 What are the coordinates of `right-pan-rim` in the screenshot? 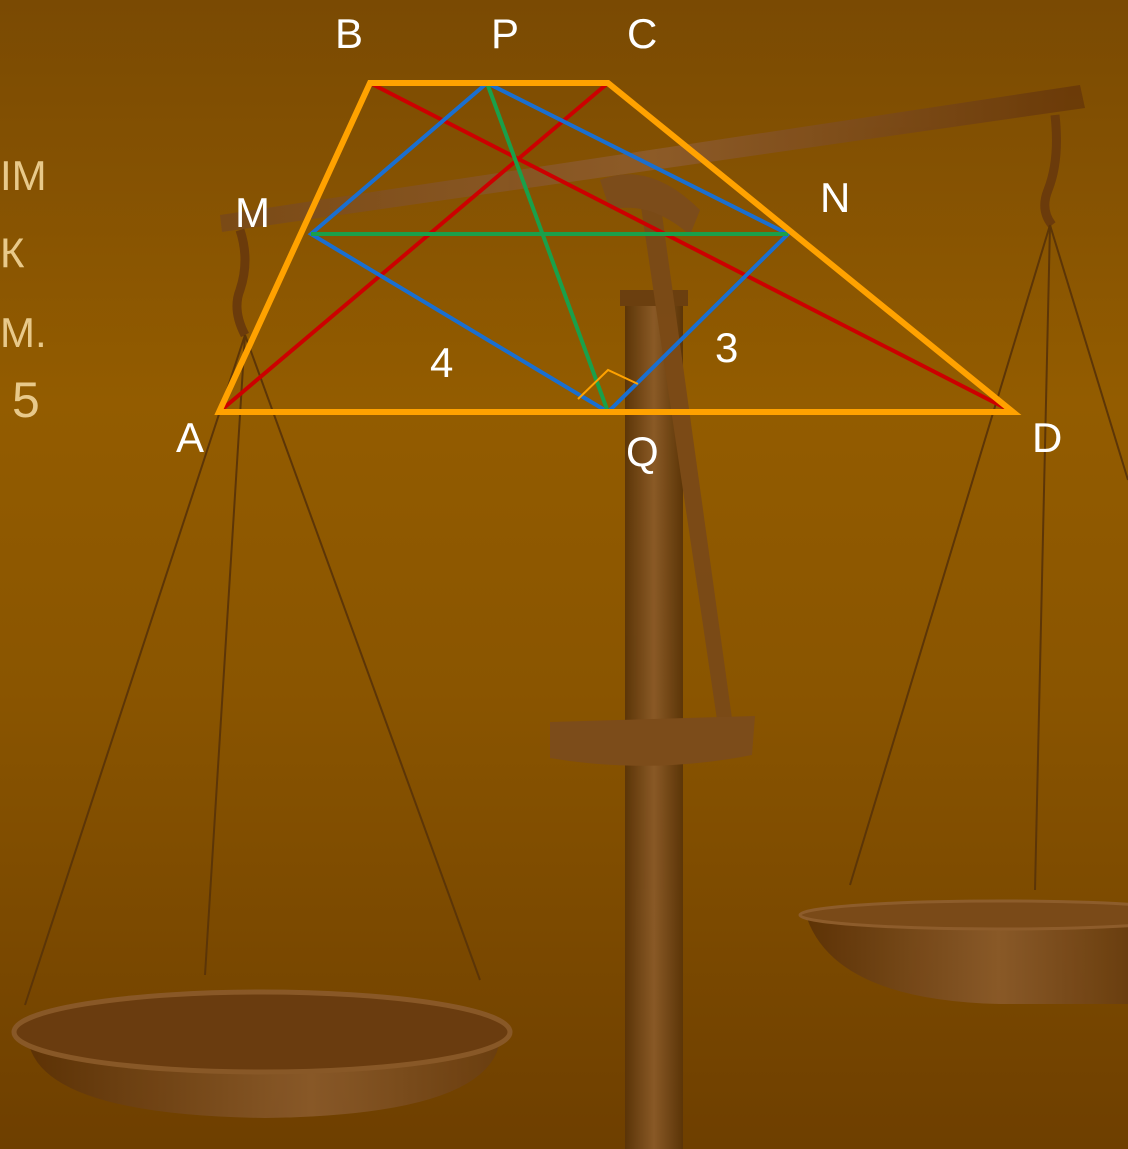 It's located at (963, 915).